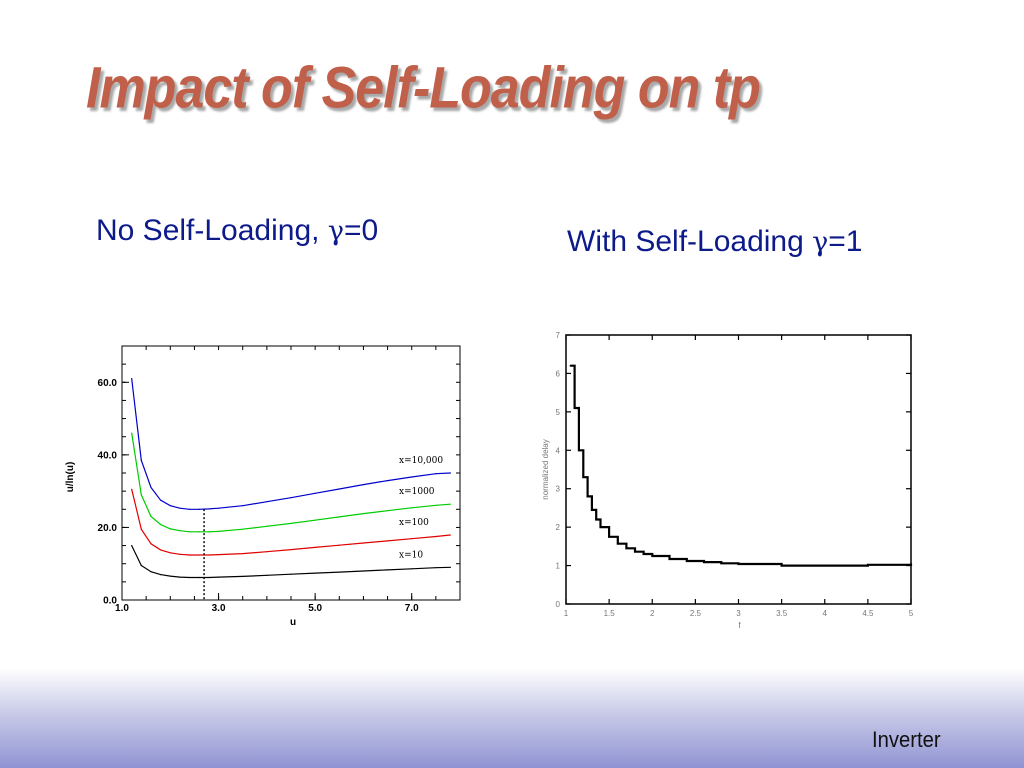 The image size is (1024, 768). I want to click on right-y-tick-label: 1, so click(558, 566).